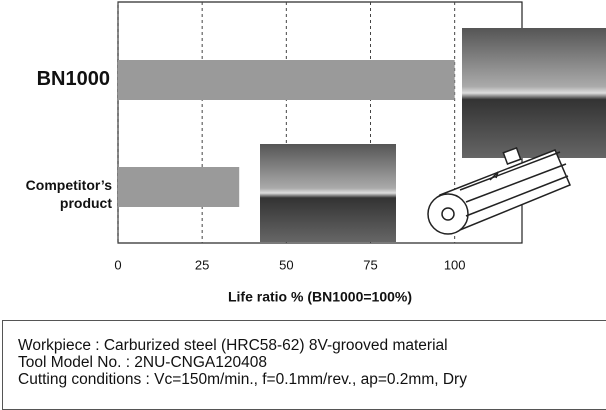 This screenshot has width=606, height=410. What do you see at coordinates (142, 362) in the screenshot?
I see `note: Tool Model No. : 2NU-CNGA120408` at bounding box center [142, 362].